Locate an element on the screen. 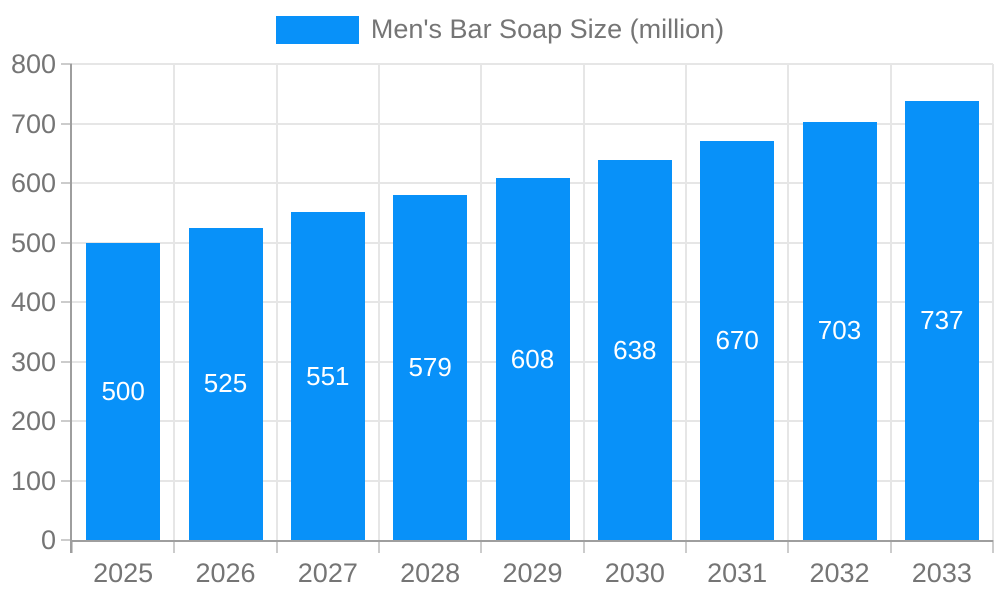 The width and height of the screenshot is (1000, 600). x-axis-tick-label: 2026 is located at coordinates (225, 573).